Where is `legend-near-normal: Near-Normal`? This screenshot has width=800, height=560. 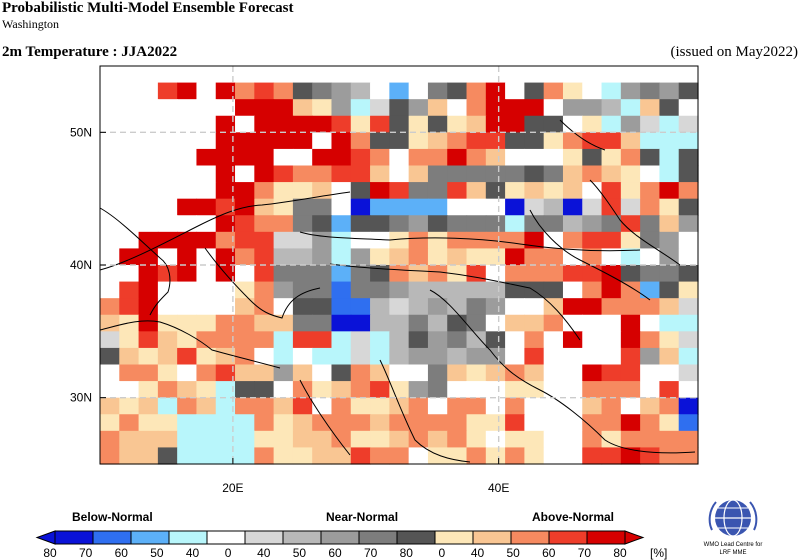
legend-near-normal: Near-Normal is located at coordinates (362, 517).